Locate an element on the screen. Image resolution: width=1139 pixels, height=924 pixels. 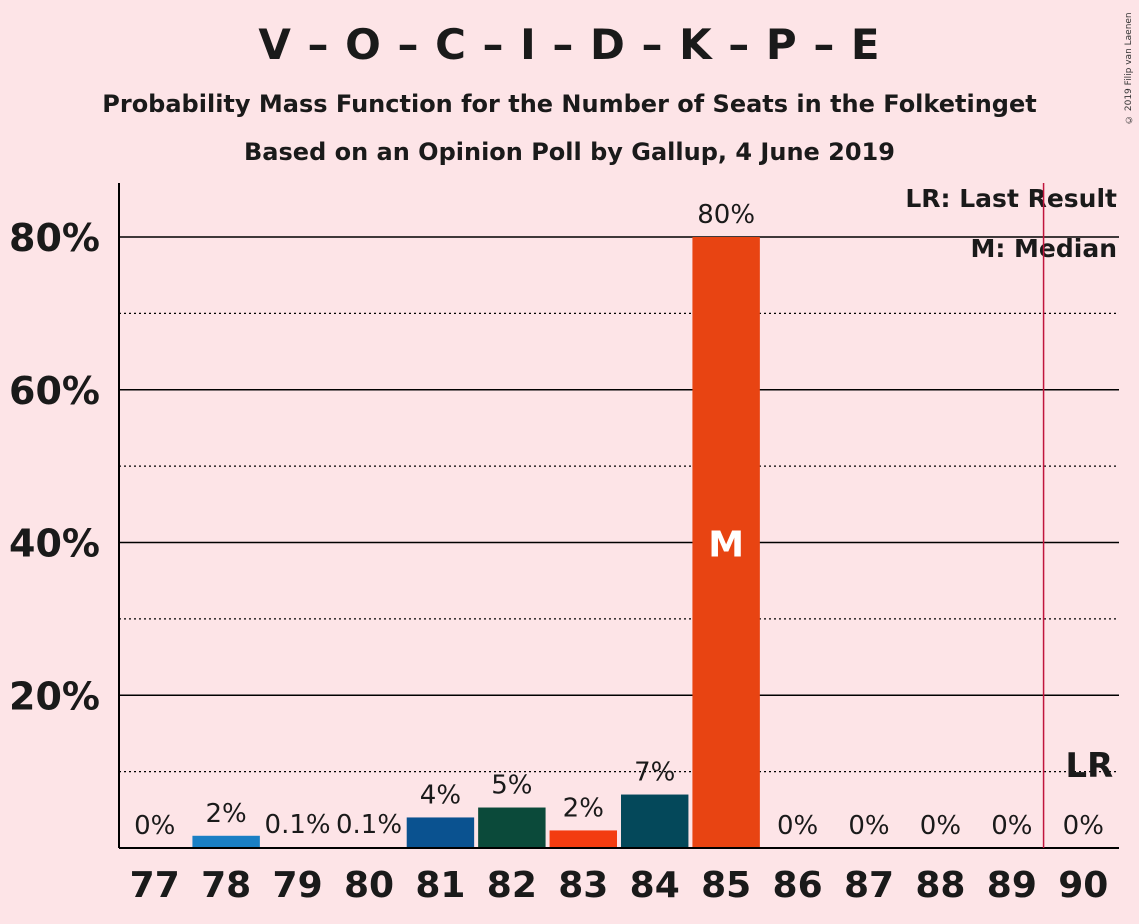
x-tick-label: 80 is located at coordinates (369, 885).